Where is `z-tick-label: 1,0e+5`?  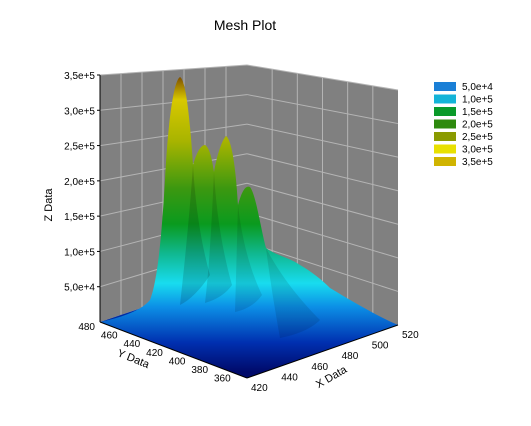
z-tick-label: 1,0e+5 is located at coordinates (79, 252).